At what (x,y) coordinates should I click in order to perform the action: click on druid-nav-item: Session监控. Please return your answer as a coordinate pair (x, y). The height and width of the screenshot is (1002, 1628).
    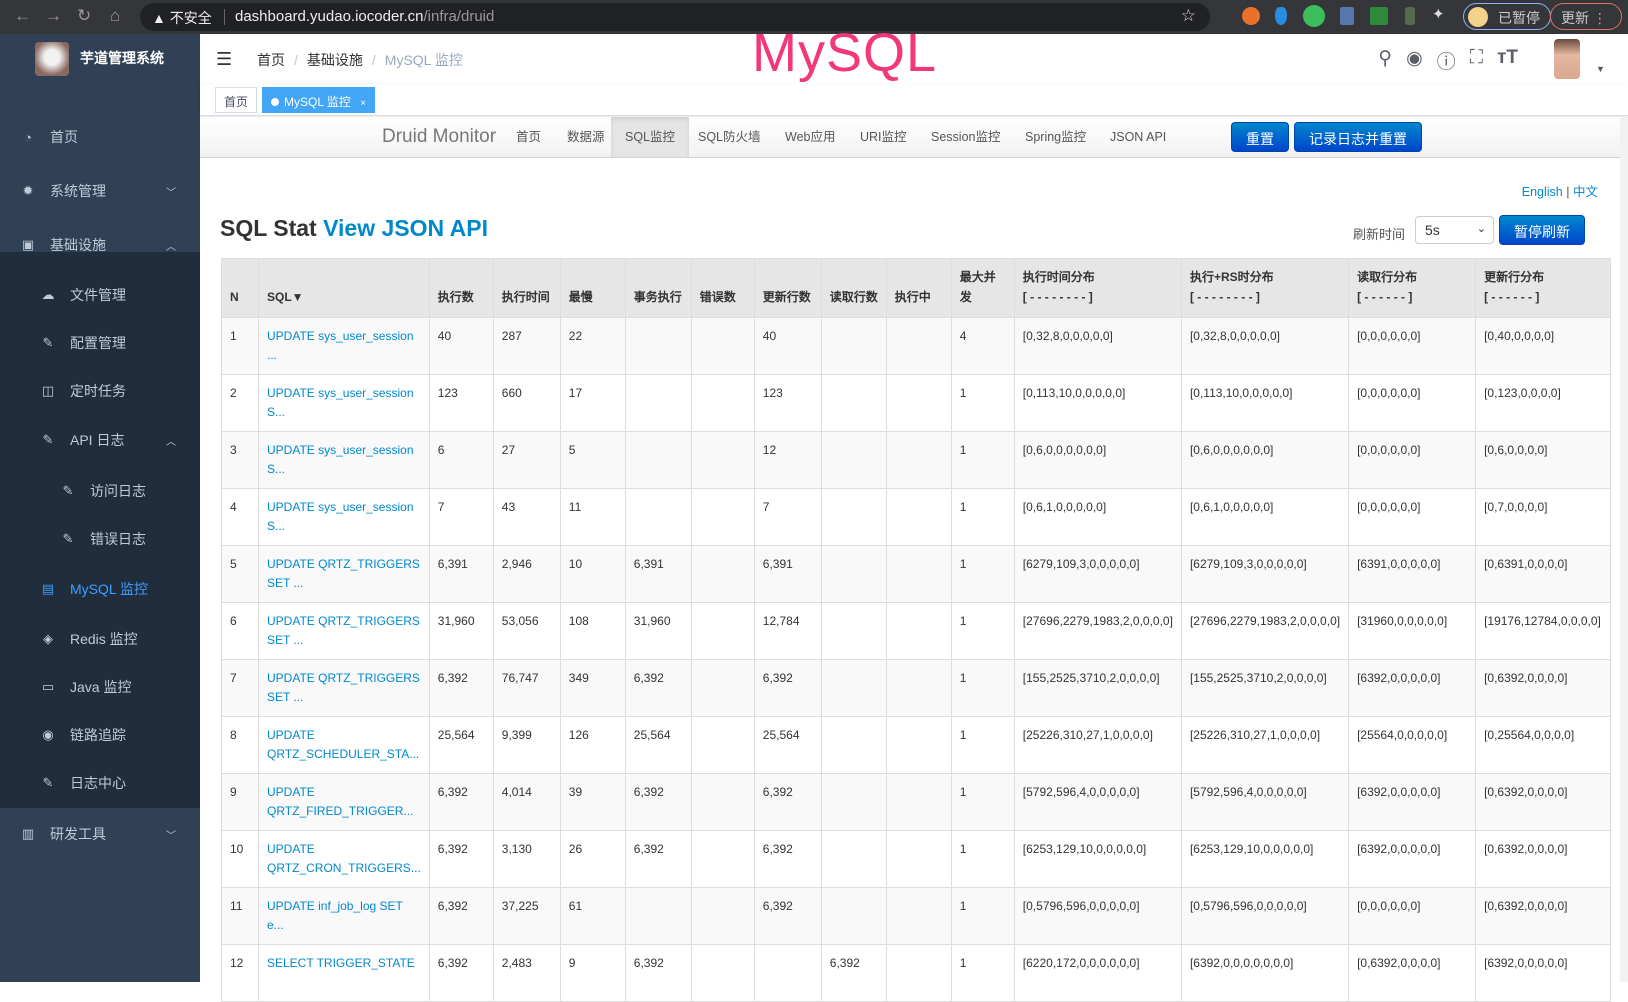
    Looking at the image, I should click on (966, 137).